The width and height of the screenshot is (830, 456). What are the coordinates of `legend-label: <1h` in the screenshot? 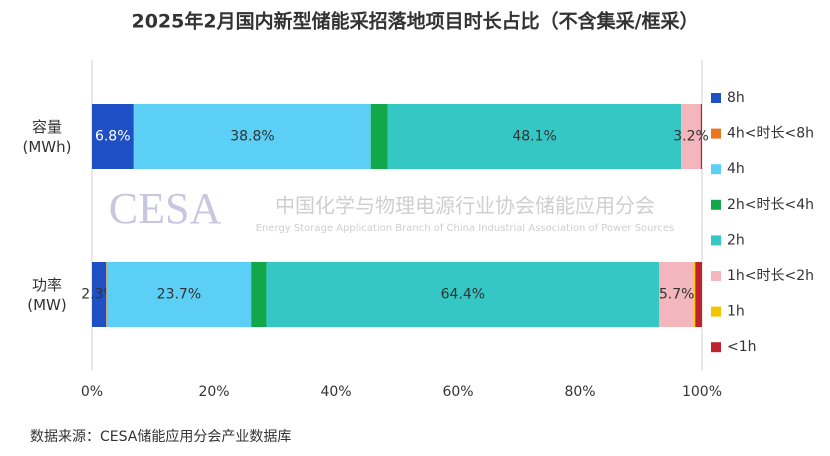 It's located at (742, 347).